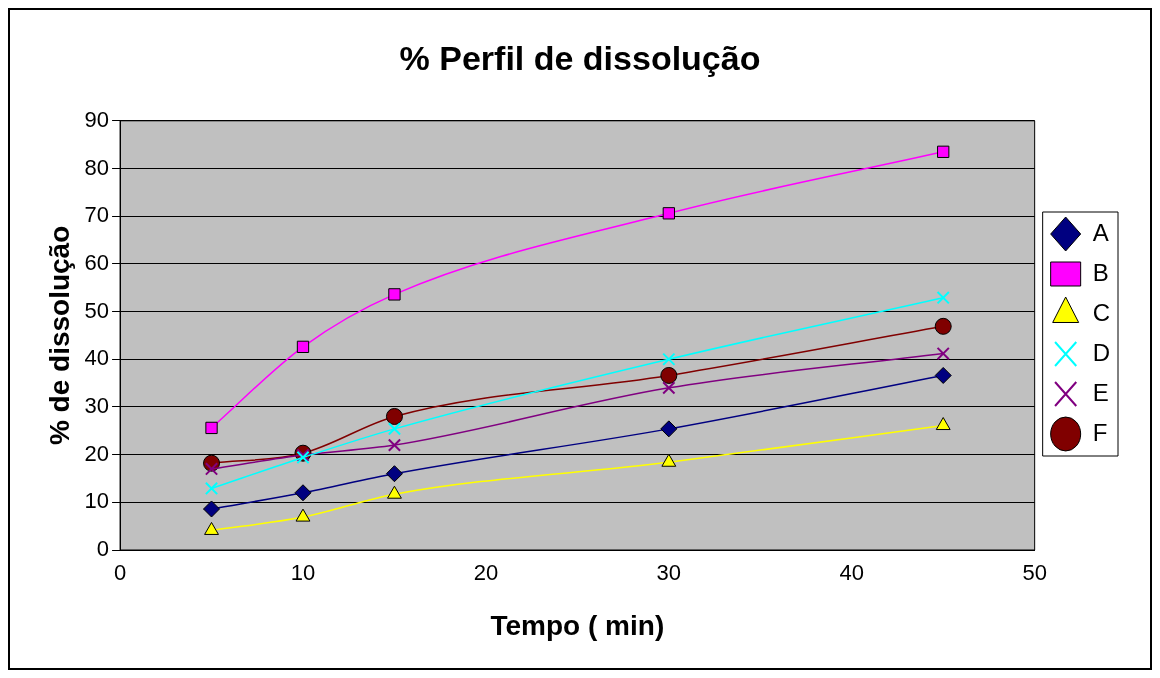 This screenshot has width=1160, height=678. Describe the element at coordinates (1100, 232) in the screenshot. I see `legend-label: A` at that location.